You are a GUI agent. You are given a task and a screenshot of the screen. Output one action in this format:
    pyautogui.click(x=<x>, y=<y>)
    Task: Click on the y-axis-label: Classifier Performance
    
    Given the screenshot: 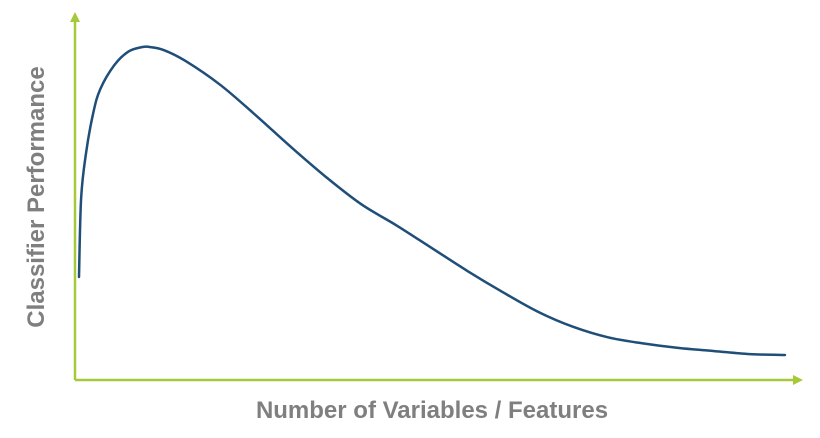 What is the action you would take?
    pyautogui.click(x=36, y=196)
    